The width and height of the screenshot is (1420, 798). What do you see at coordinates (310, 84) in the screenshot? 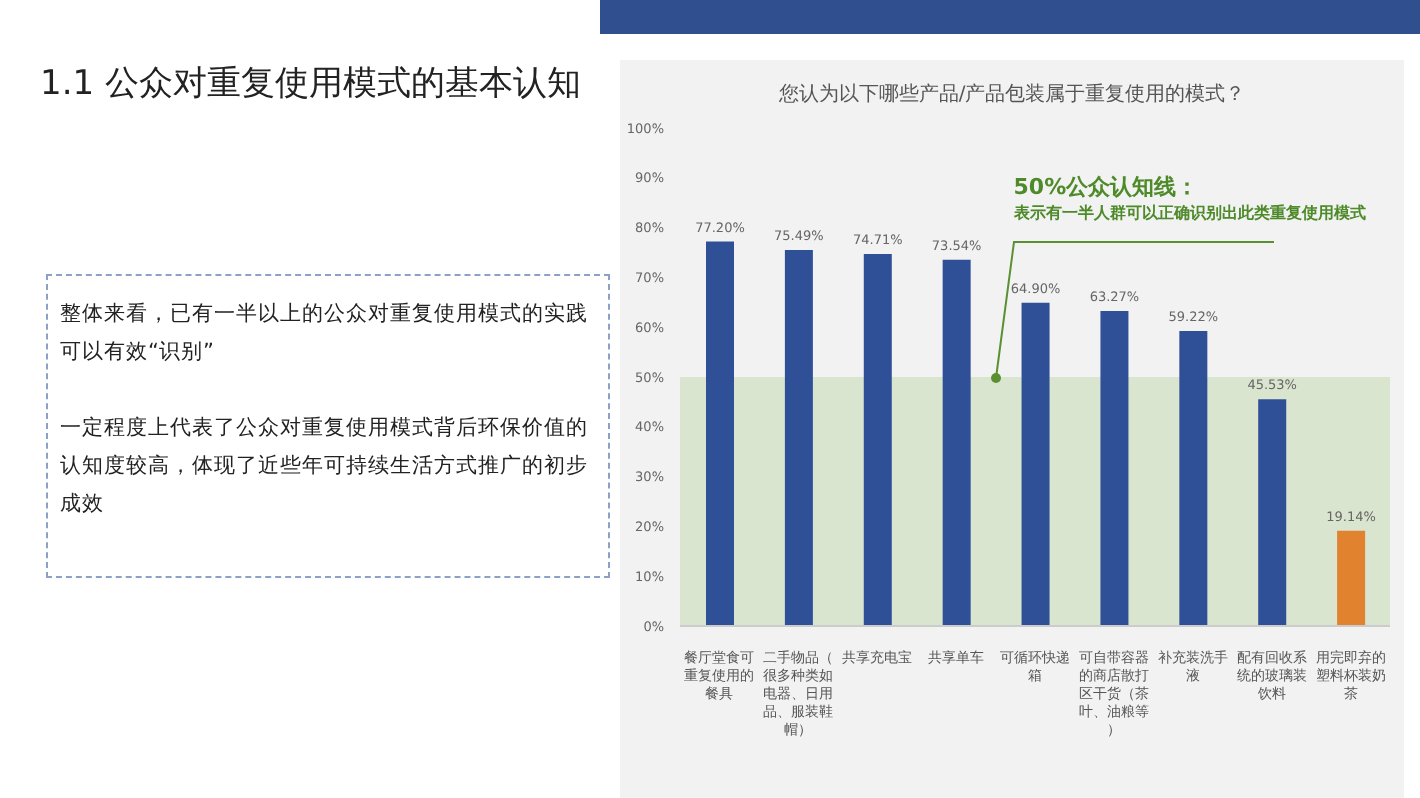
I see `text: 1.1 公众对重复使用模式的基本认知` at bounding box center [310, 84].